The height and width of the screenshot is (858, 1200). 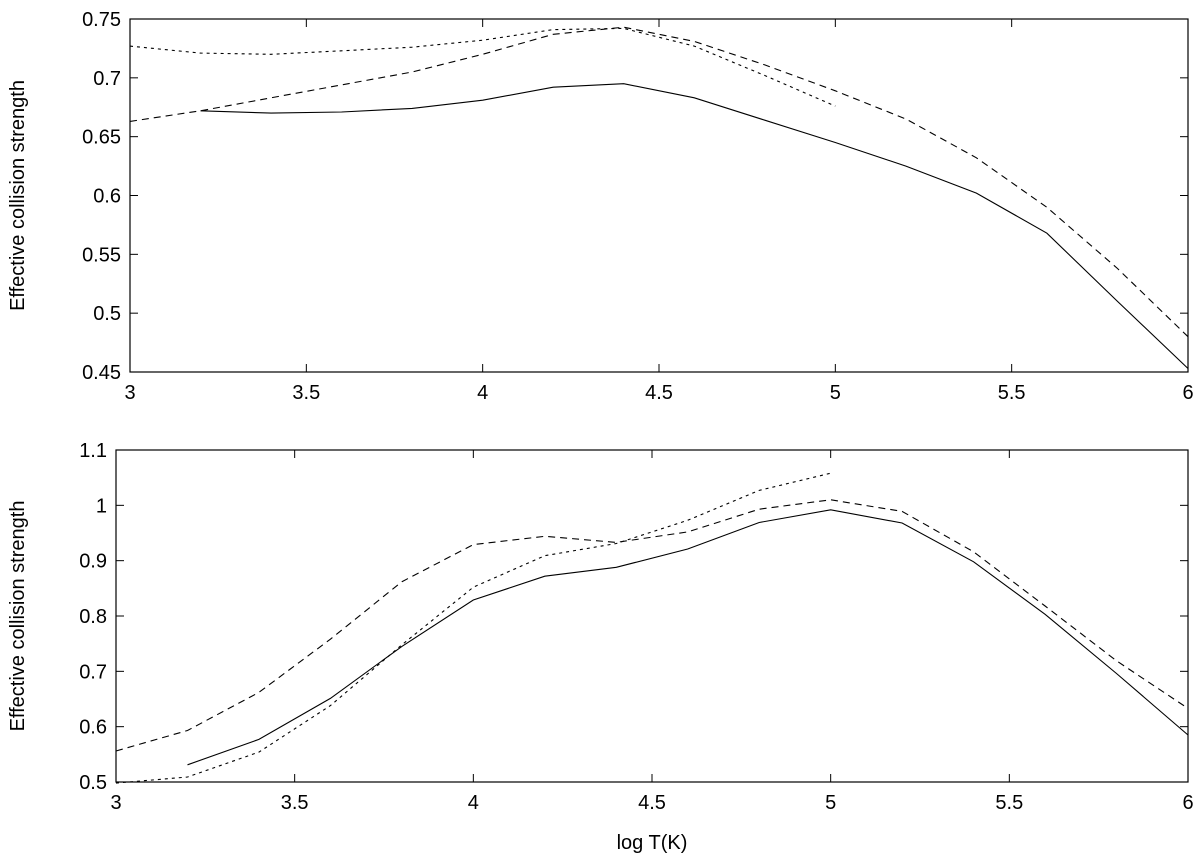 I want to click on y-tick-label: 0.55, so click(x=101, y=255).